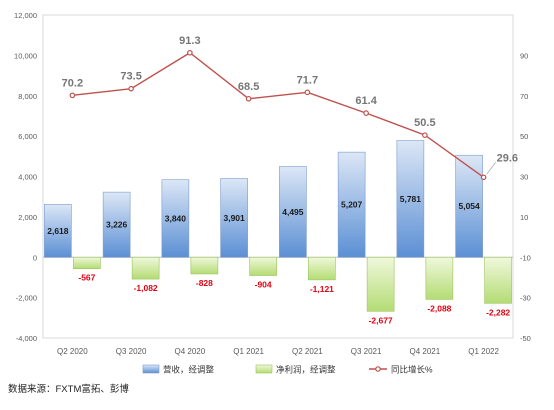 Image resolution: width=554 pixels, height=410 pixels. Describe the element at coordinates (146, 288) in the screenshot. I see `net-profit-bar-value-label: -1,082` at that location.